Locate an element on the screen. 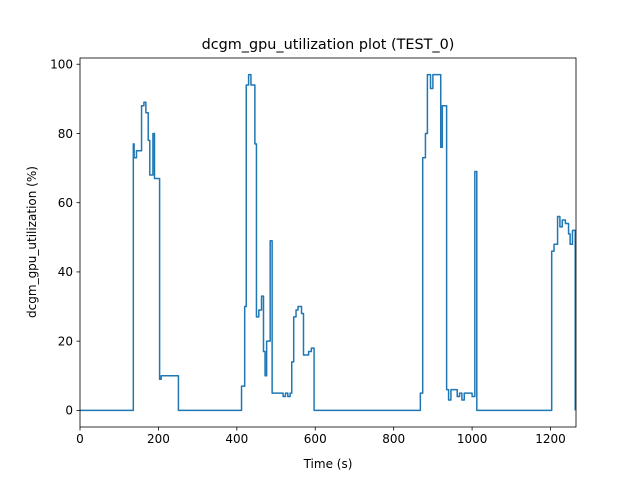 Image resolution: width=640 pixels, height=484 pixels. y-tick-label: 80 is located at coordinates (65, 134).